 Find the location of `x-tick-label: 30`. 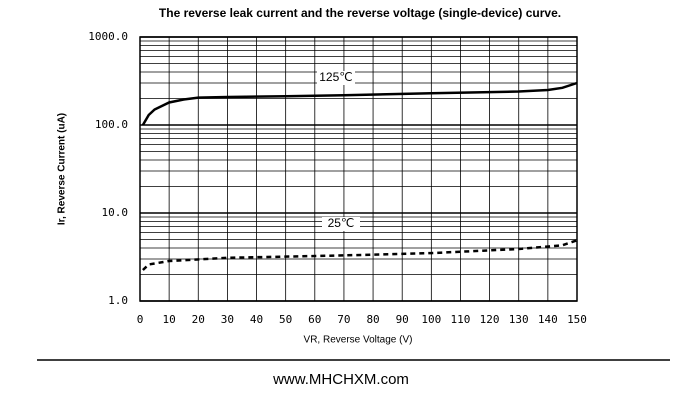

x-tick-label: 30 is located at coordinates (227, 319).